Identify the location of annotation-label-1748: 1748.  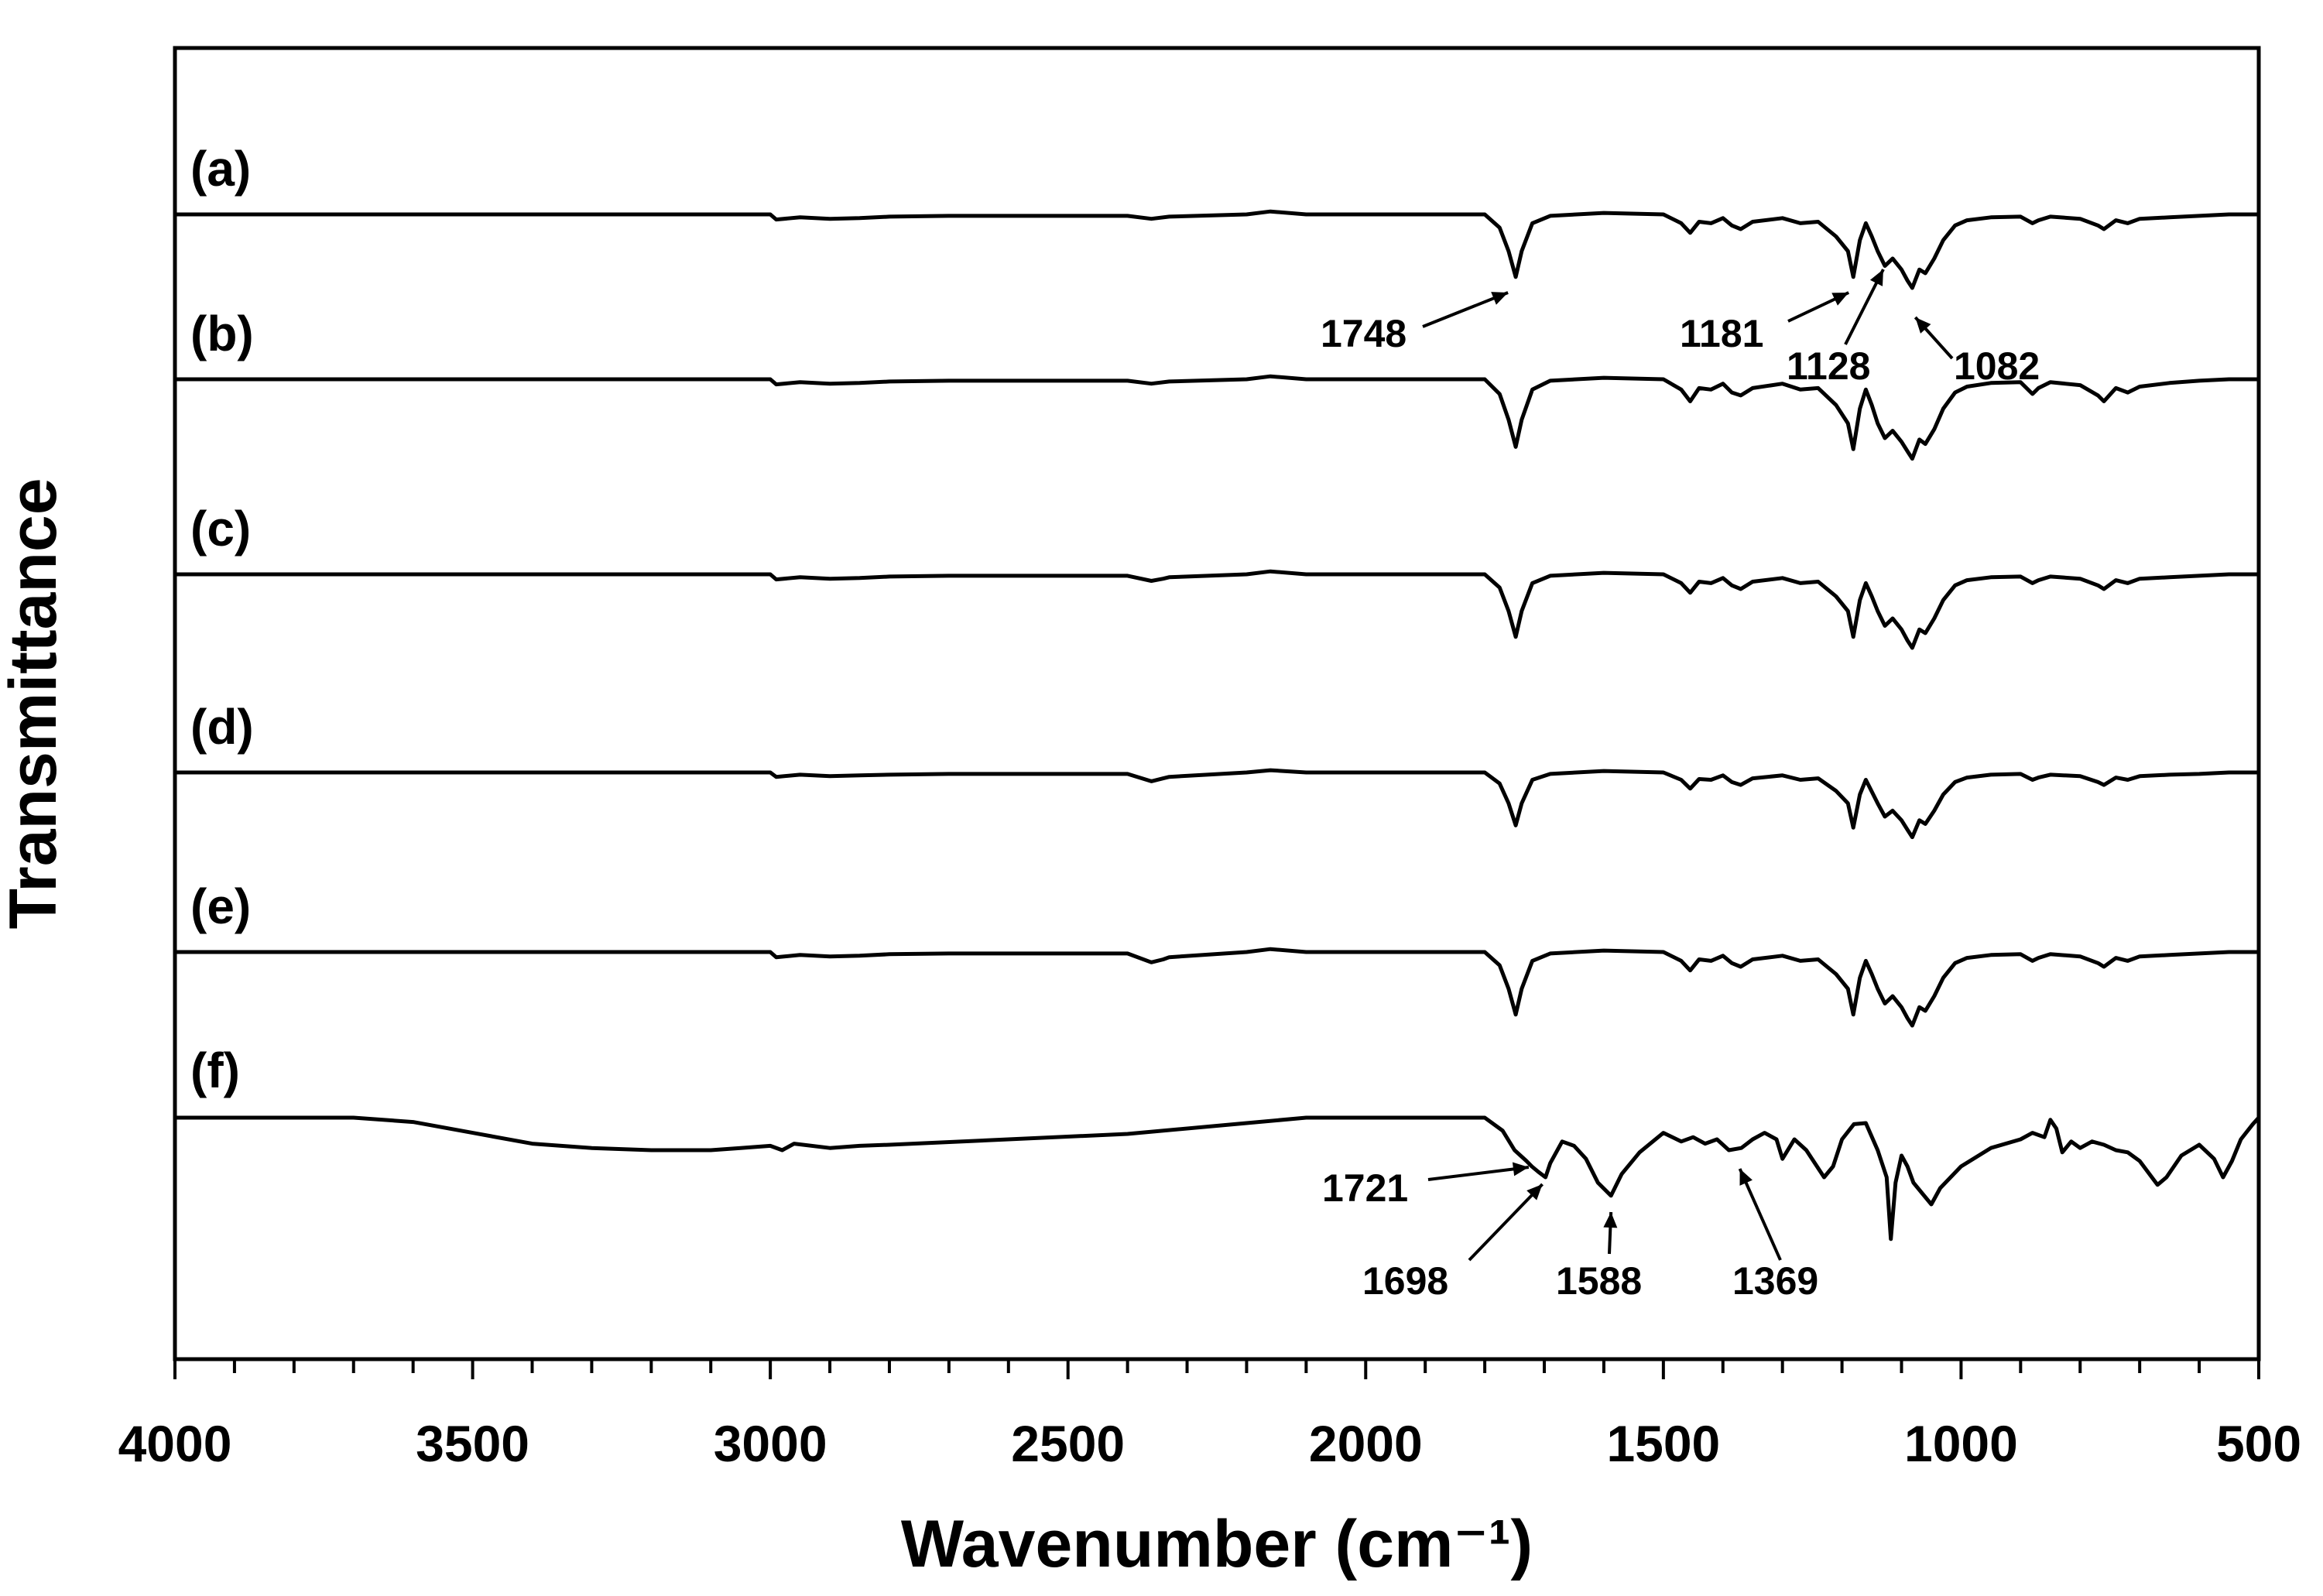
(1363, 333).